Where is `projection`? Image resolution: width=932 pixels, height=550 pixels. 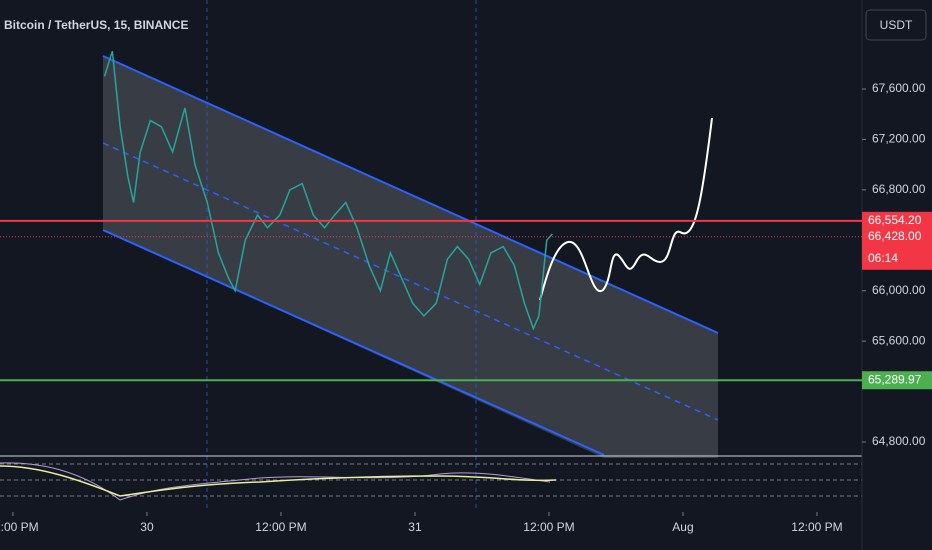
projection is located at coordinates (626, 209).